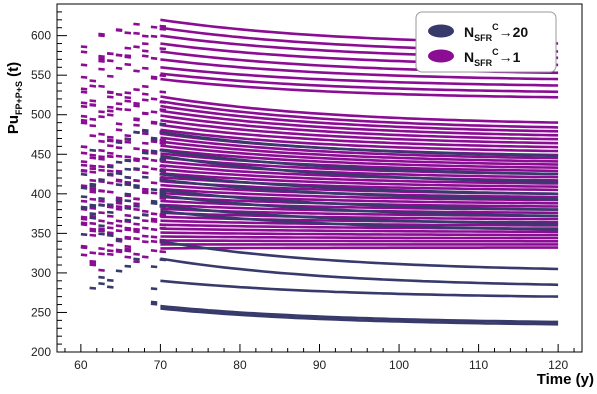 The height and width of the screenshot is (394, 597). I want to click on legend-base: N, so click(469, 57).